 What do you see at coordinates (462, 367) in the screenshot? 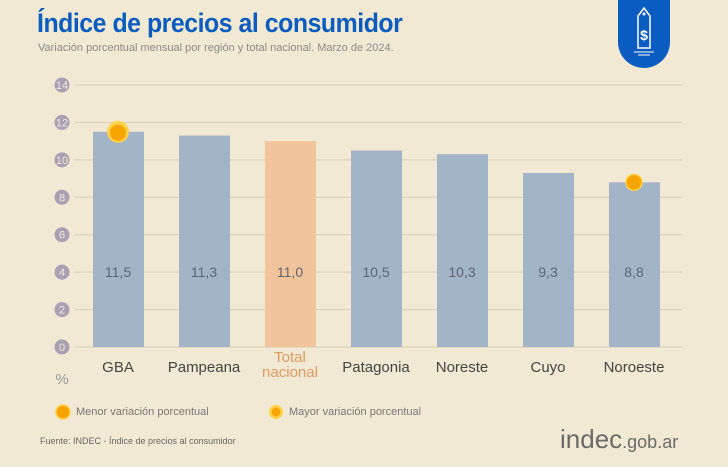
I see `category-label: Noreste` at bounding box center [462, 367].